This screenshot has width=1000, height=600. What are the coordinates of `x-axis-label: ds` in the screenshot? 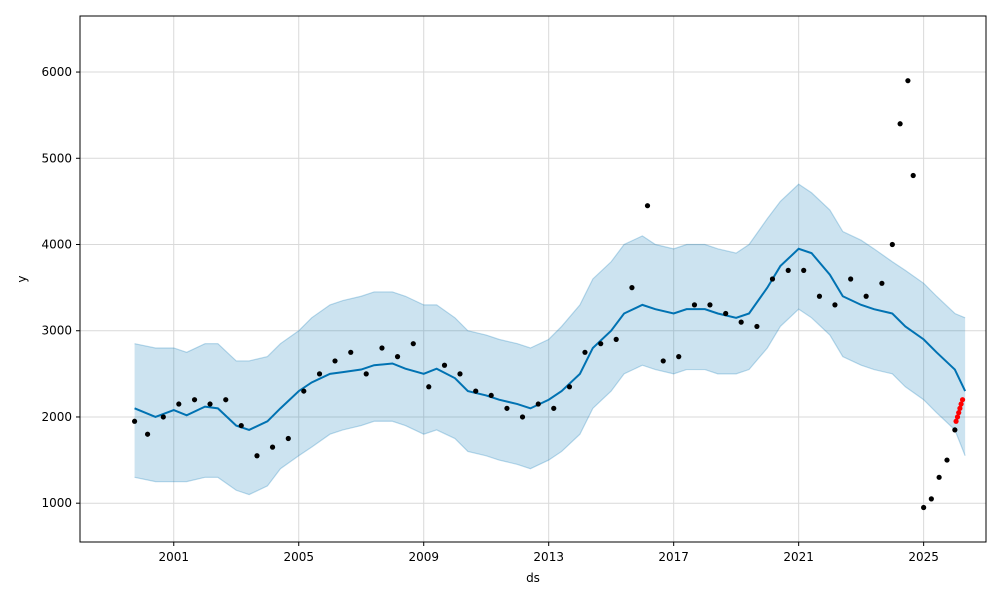 It's located at (533, 578).